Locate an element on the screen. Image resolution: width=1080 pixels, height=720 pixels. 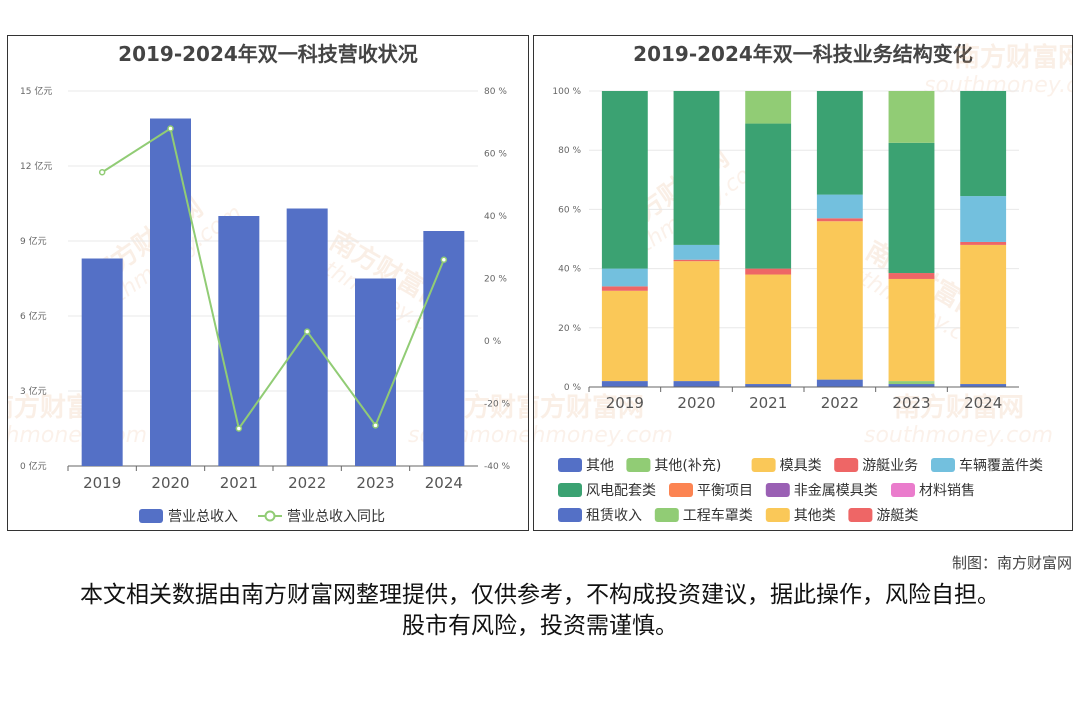
y-tick-label: 20 % is located at coordinates (569, 329).